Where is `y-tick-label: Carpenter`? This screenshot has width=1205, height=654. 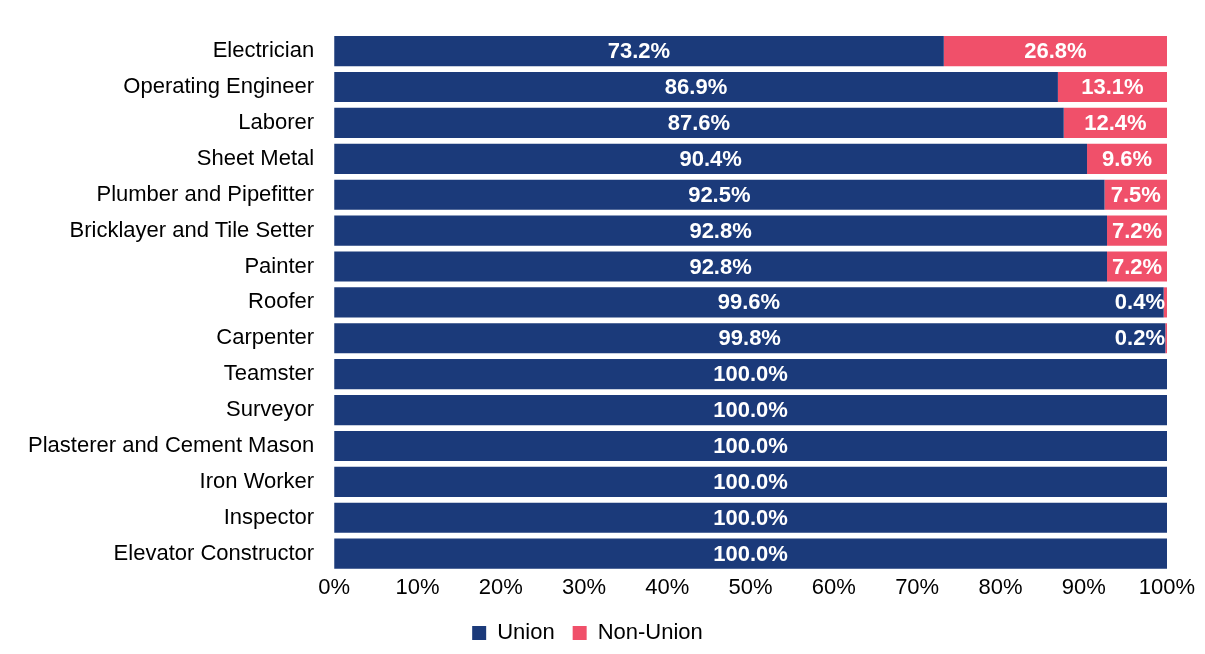
y-tick-label: Carpenter is located at coordinates (265, 337).